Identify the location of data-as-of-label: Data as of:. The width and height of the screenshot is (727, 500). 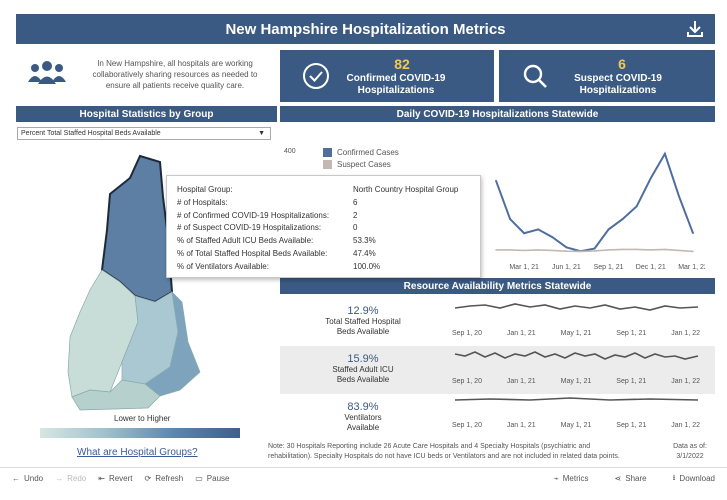
(690, 446).